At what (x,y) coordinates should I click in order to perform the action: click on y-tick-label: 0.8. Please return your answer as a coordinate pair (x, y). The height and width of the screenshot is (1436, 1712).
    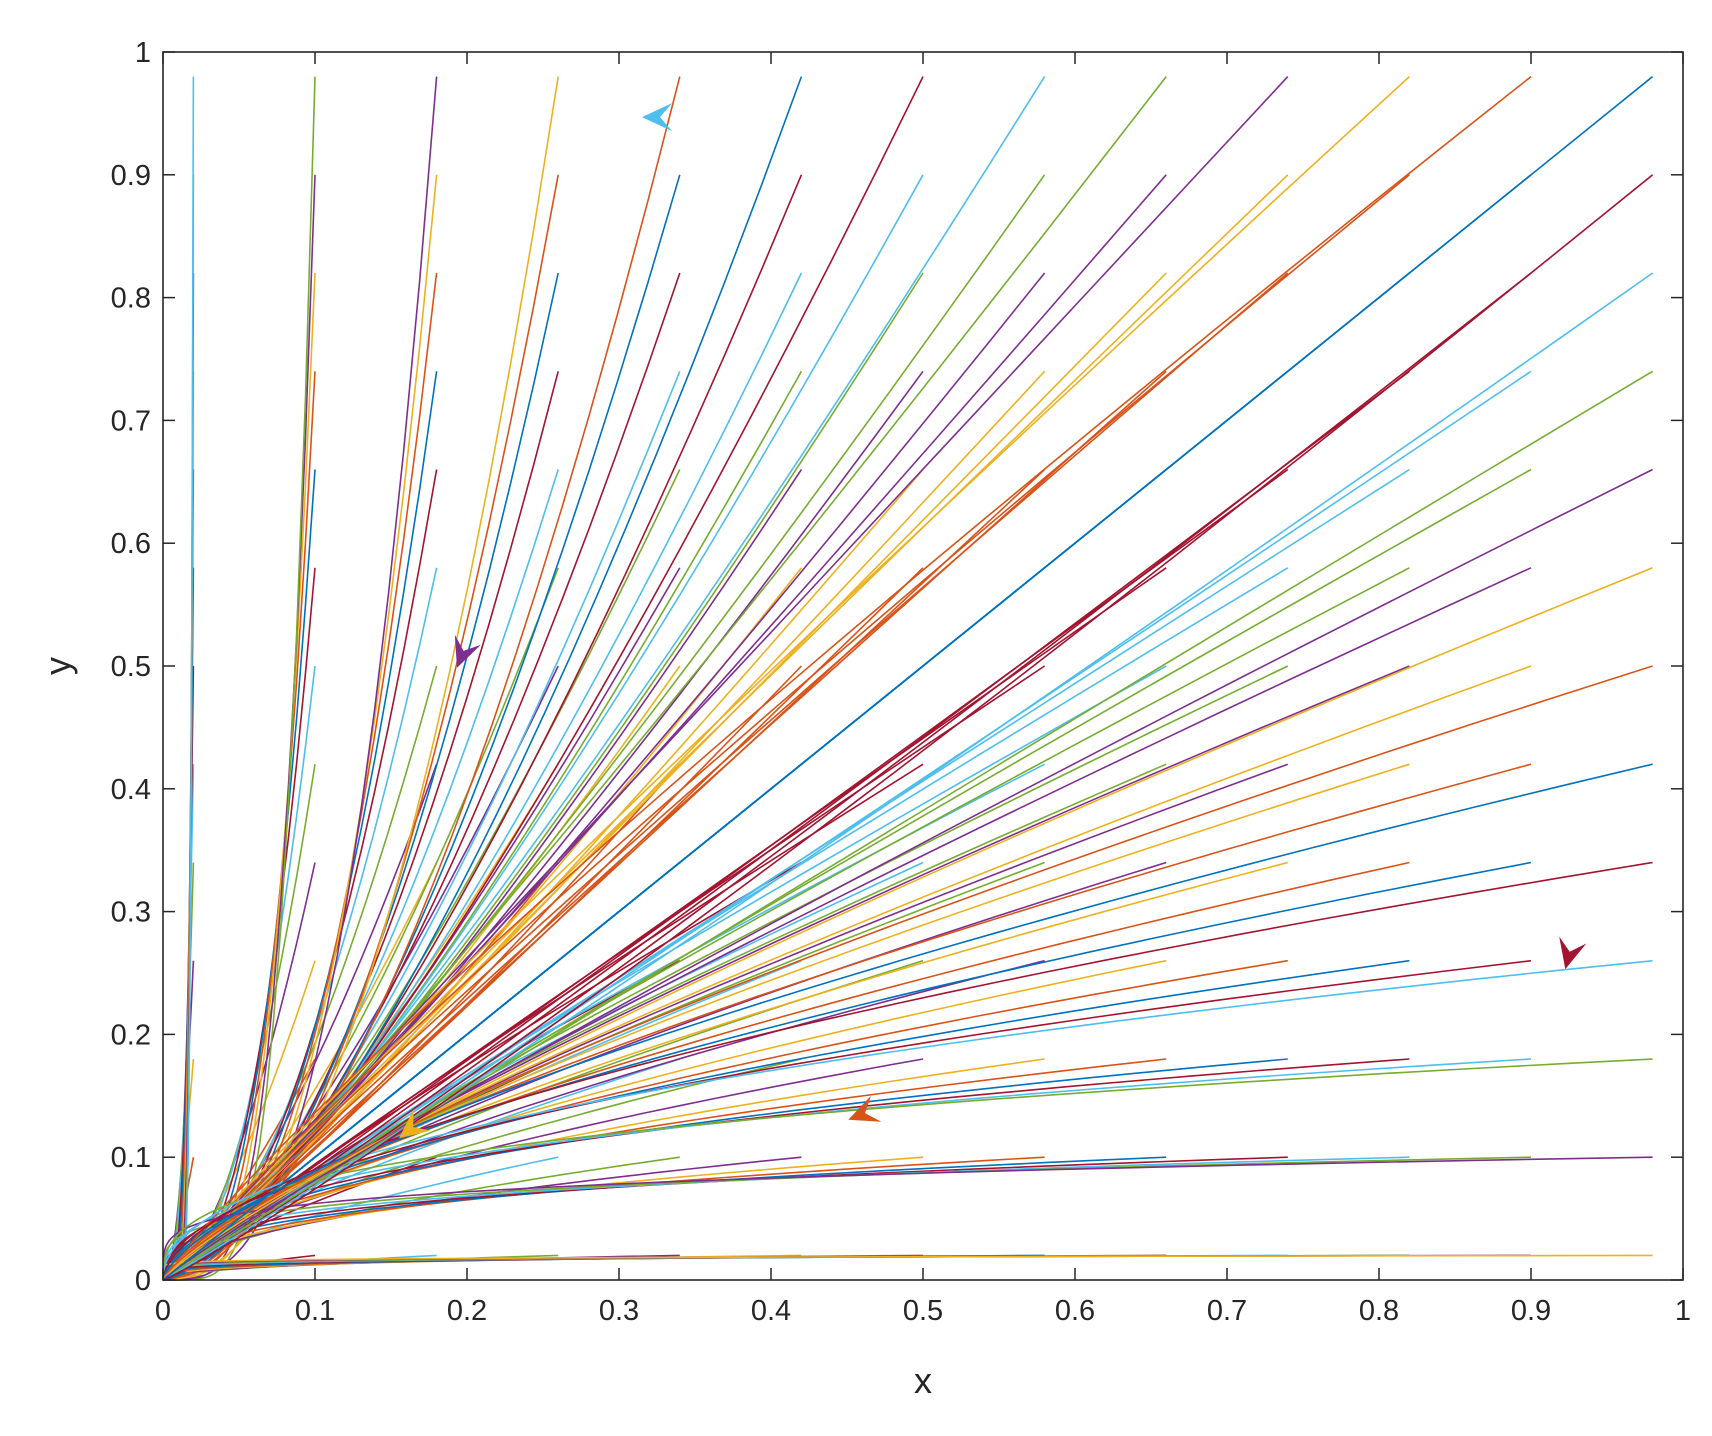
    Looking at the image, I should click on (131, 299).